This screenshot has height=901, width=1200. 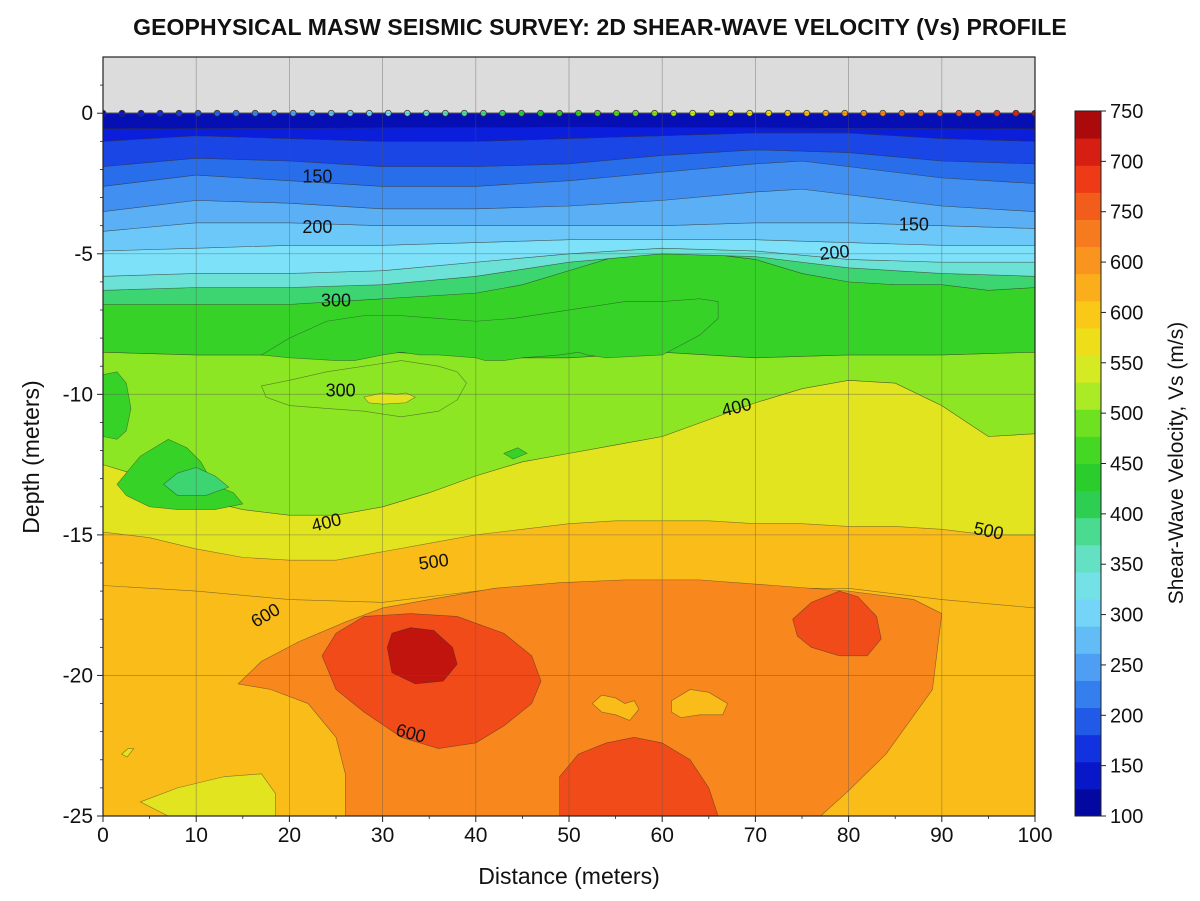 What do you see at coordinates (1126, 716) in the screenshot?
I see `colorbar-tick-label: 200` at bounding box center [1126, 716].